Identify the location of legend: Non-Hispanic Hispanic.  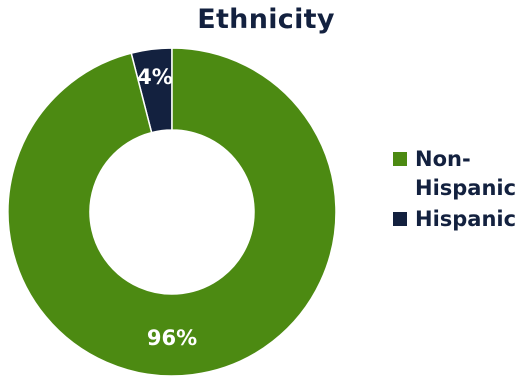
(462, 190).